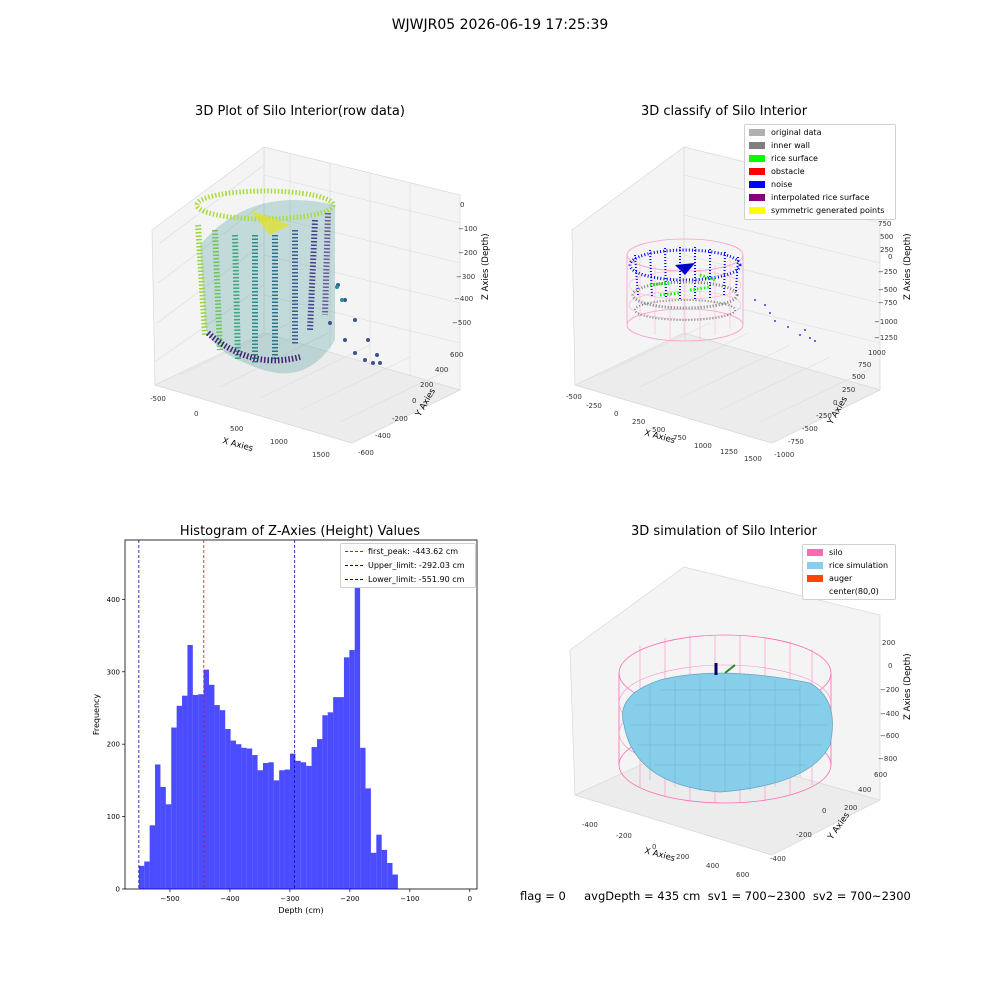 The image size is (1000, 1000). What do you see at coordinates (169, 899) in the screenshot?
I see `histogram-xtick-label: −500` at bounding box center [169, 899].